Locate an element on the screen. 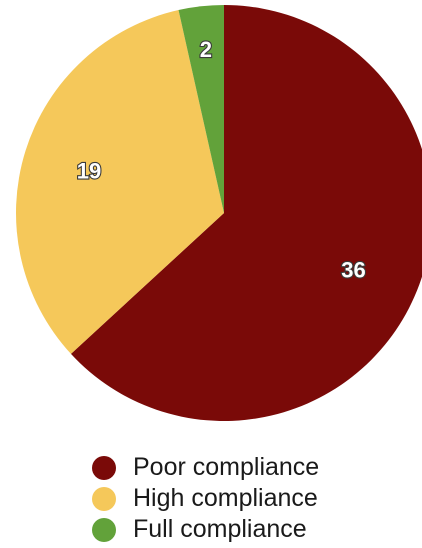  legend-swatch-full-compliance is located at coordinates (104, 529).